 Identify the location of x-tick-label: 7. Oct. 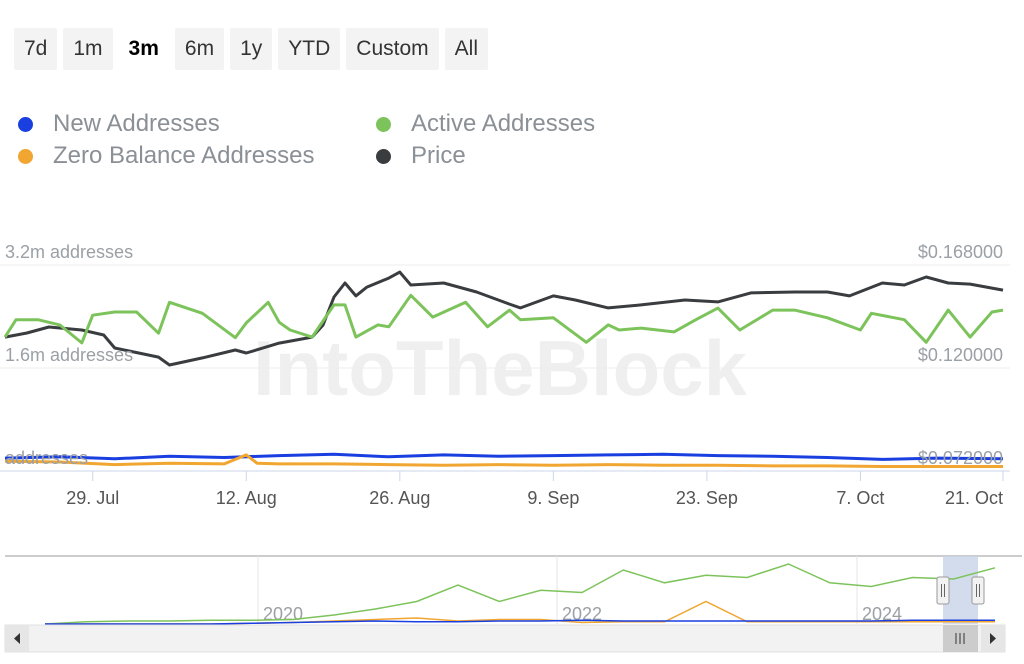
(860, 498).